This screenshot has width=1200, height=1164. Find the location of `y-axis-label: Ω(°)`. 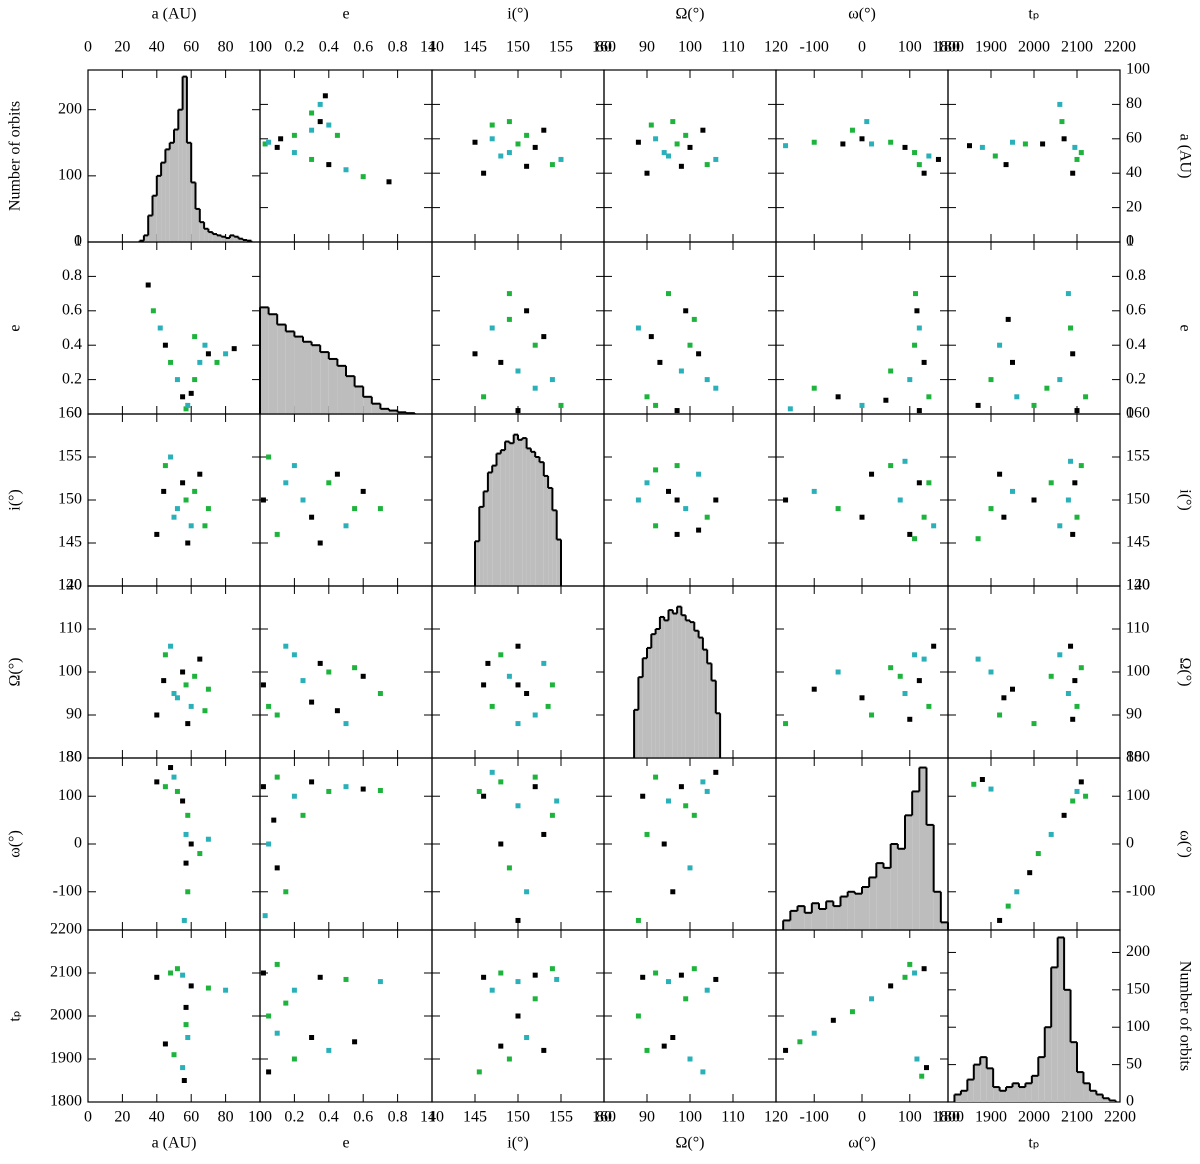

y-axis-label: Ω(°) is located at coordinates (1184, 672).